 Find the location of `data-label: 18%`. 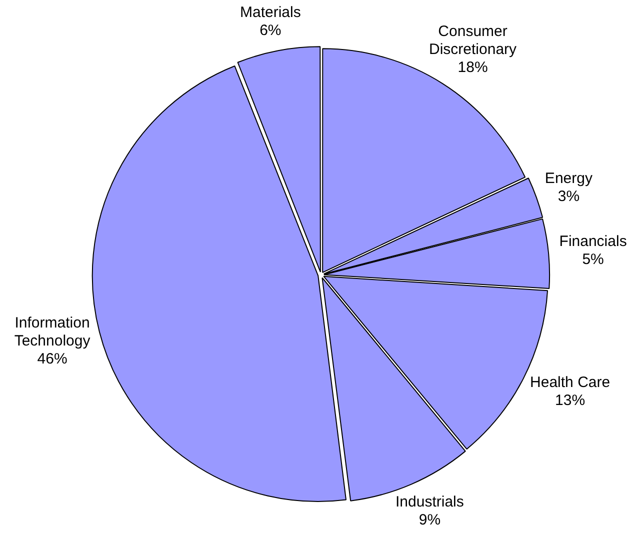

data-label: 18% is located at coordinates (473, 67).